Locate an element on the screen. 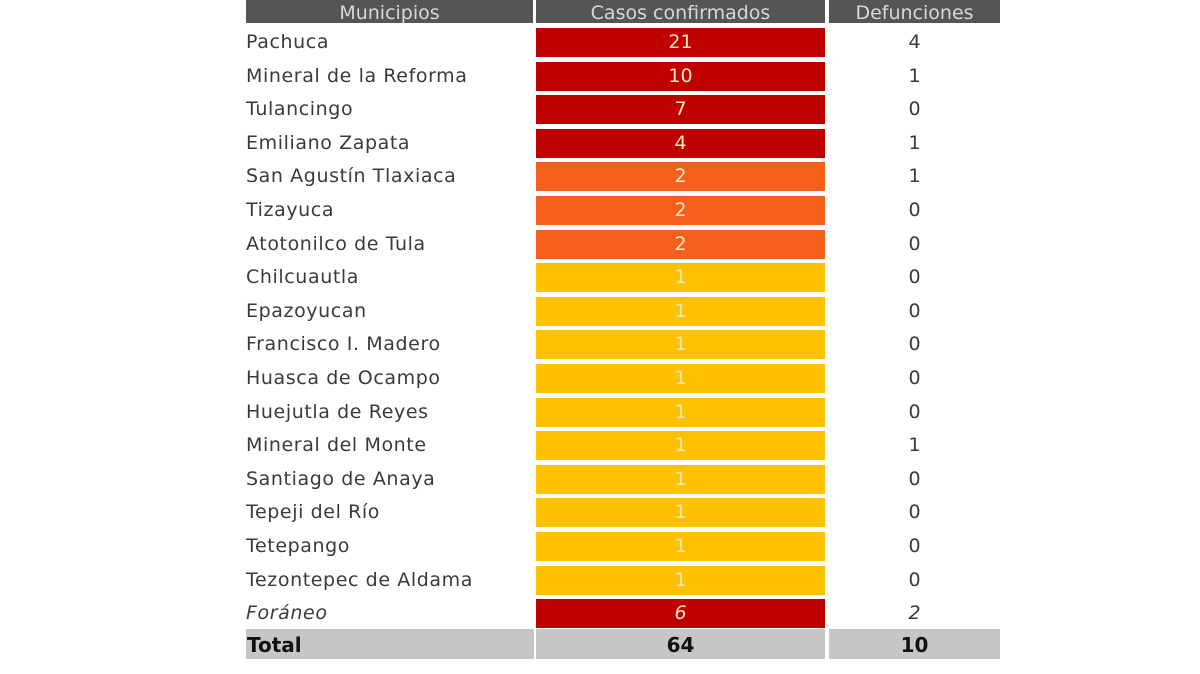 The image size is (1200, 674). municipio-name: Foráneo is located at coordinates (287, 613).